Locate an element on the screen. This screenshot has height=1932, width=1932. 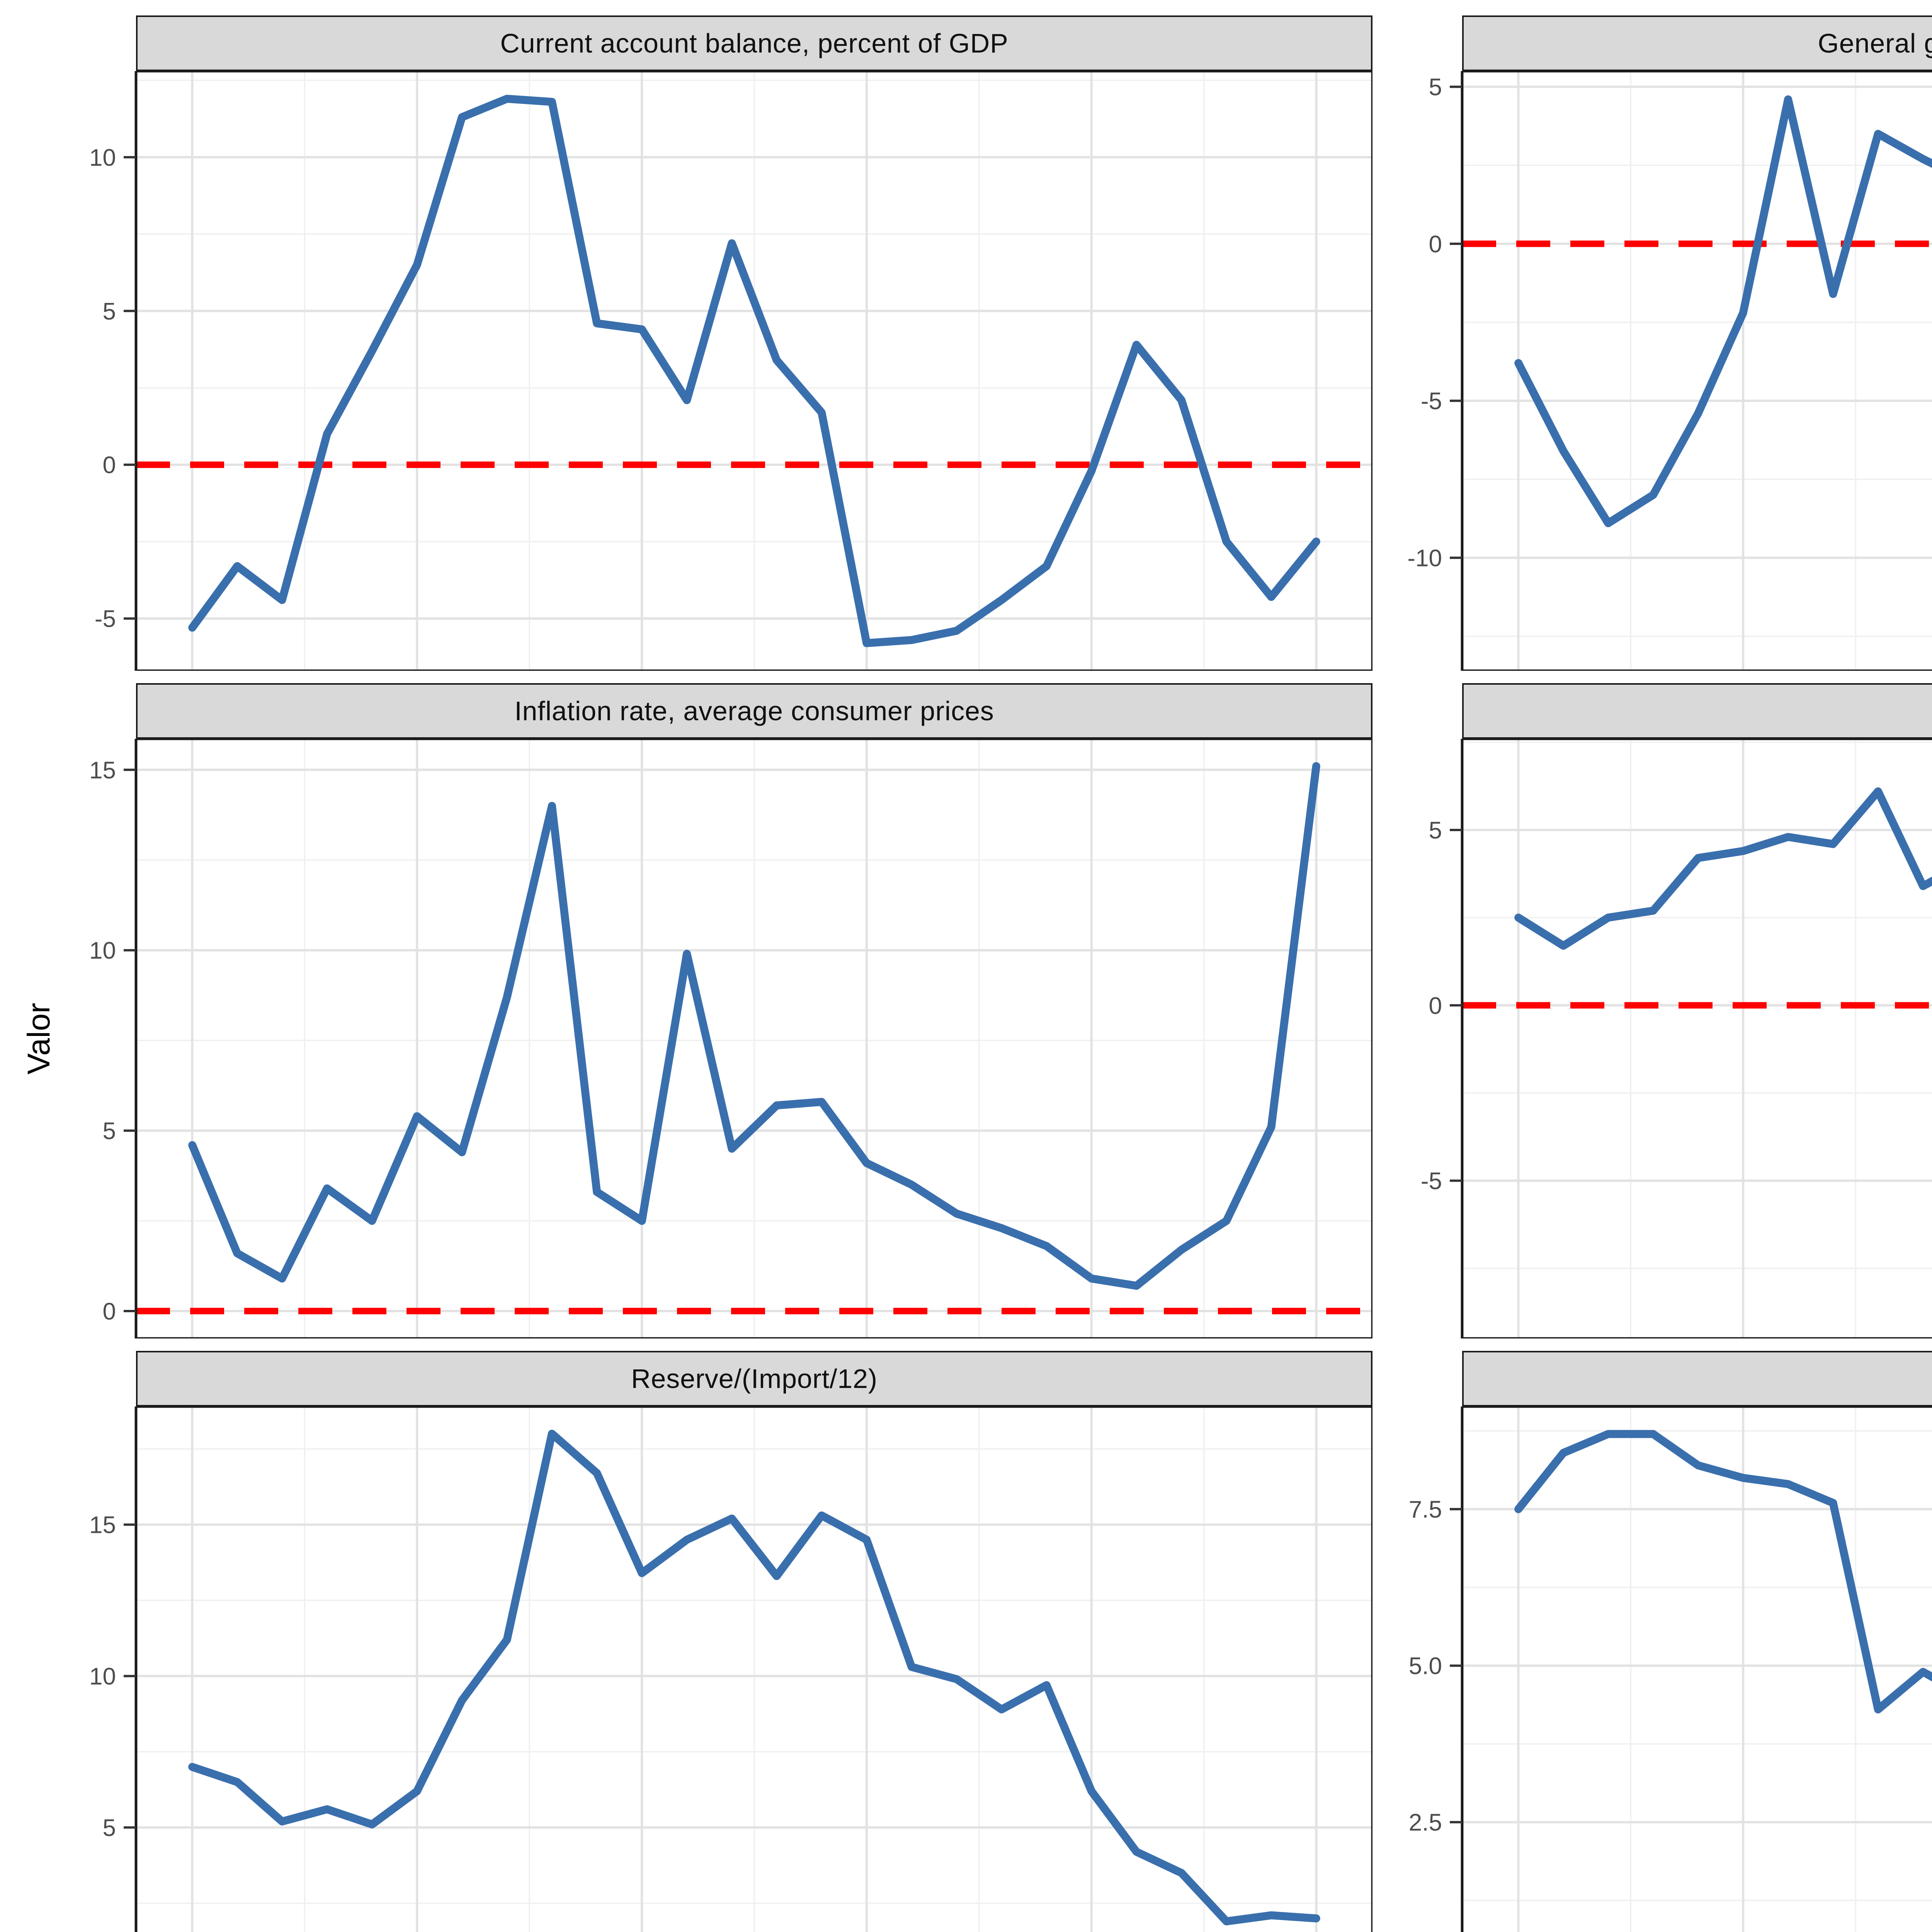
facet-title: Reserve/(Import/12) is located at coordinates (755, 1377).